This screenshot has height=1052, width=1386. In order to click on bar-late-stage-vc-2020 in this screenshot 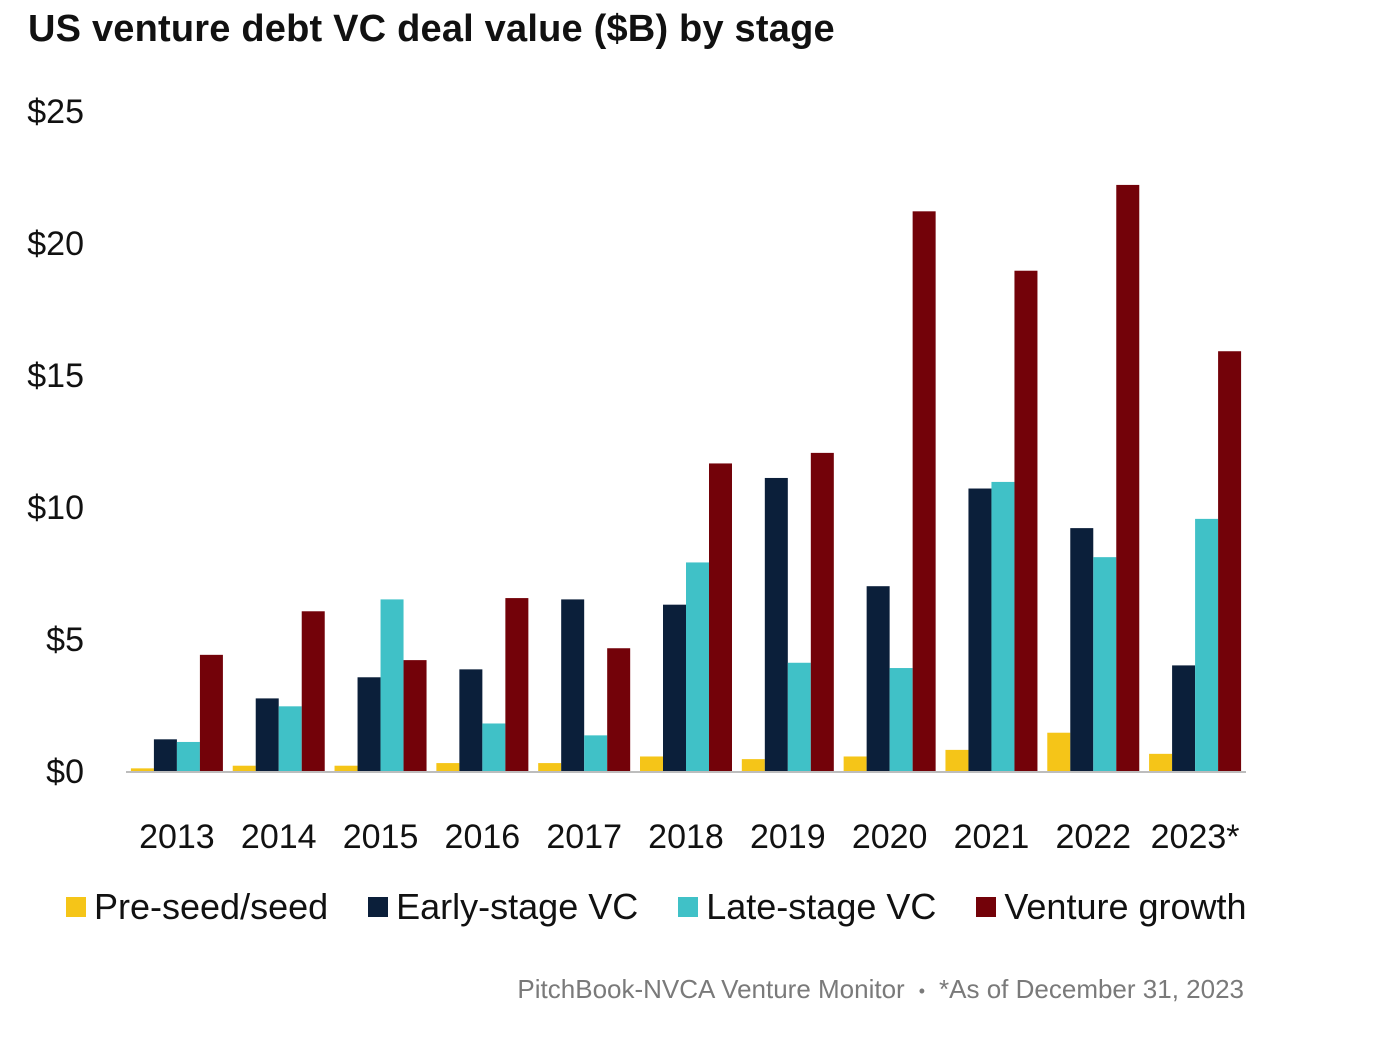, I will do `click(901, 719)`.